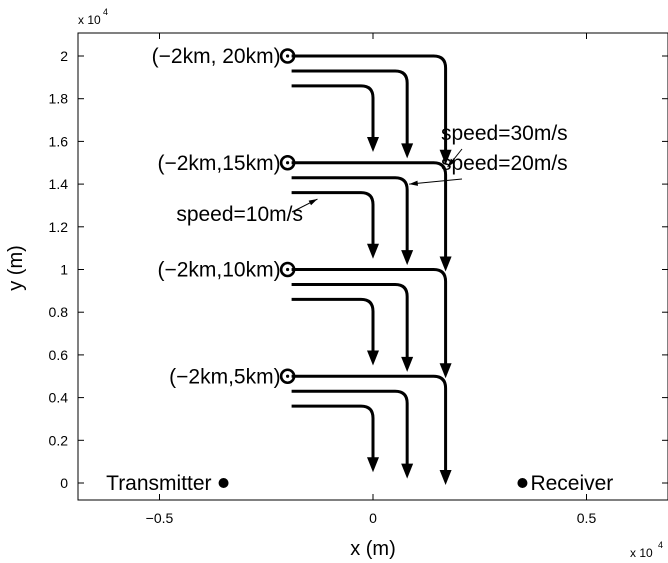  I want to click on speed-annotation: speed=20m/s, so click(504, 163).